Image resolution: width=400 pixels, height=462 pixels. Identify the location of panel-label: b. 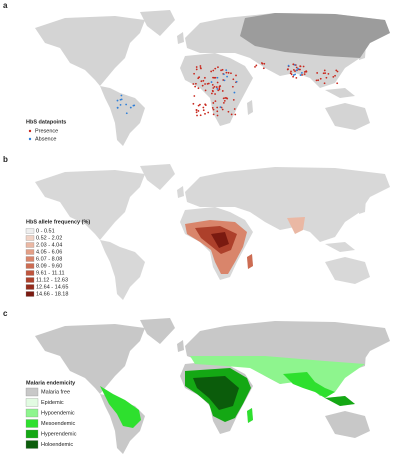
(5, 159).